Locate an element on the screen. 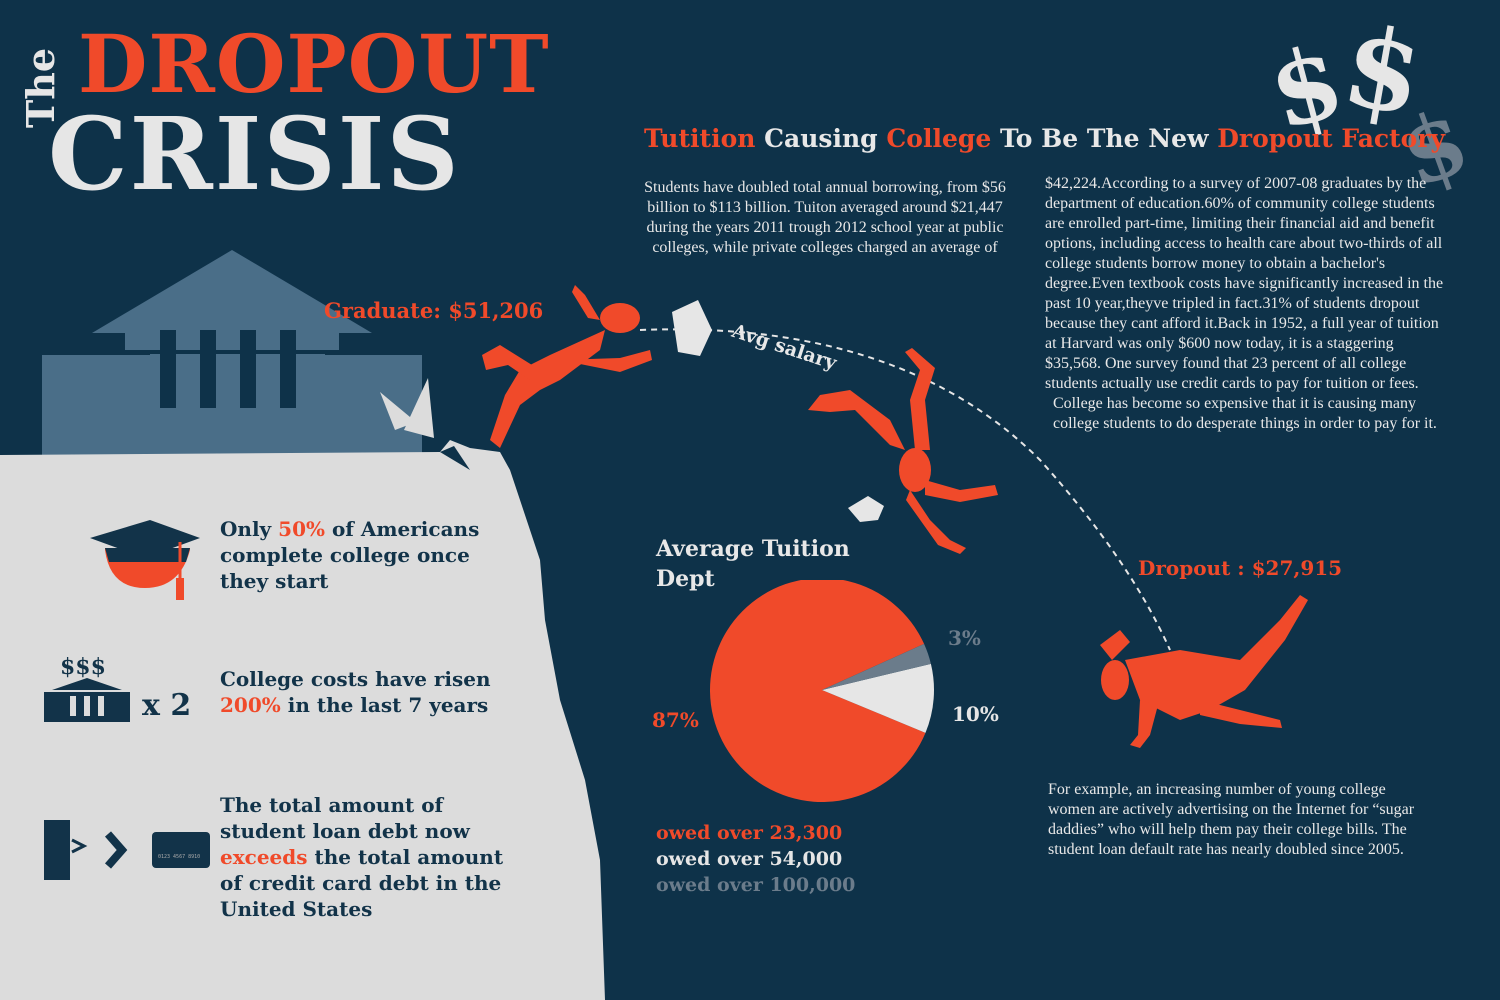 The height and width of the screenshot is (1000, 1500). scroll-icon is located at coordinates (86, 850).